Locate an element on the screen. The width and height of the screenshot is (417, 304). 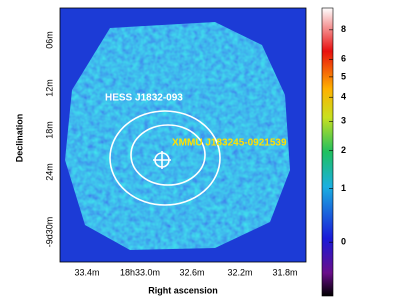
colorbar is located at coordinates (327, 152).